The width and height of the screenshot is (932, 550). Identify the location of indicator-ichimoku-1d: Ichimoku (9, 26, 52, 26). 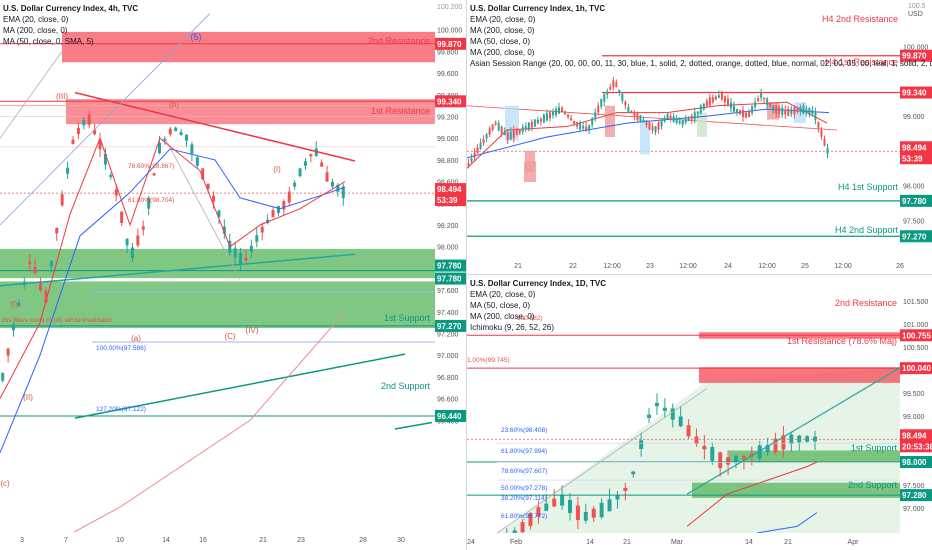
(512, 327).